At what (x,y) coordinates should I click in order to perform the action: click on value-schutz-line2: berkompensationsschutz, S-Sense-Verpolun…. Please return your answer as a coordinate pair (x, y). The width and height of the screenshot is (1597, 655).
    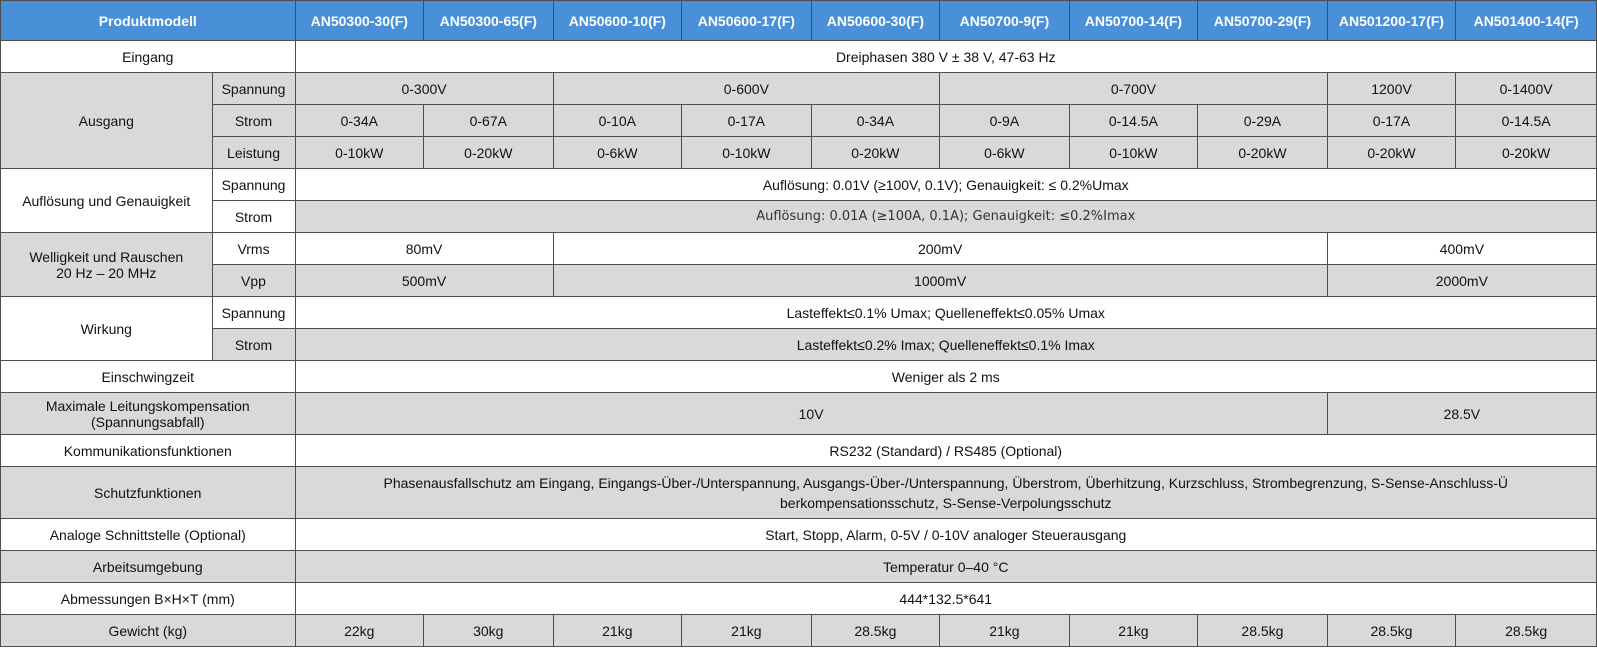
    Looking at the image, I should click on (946, 502).